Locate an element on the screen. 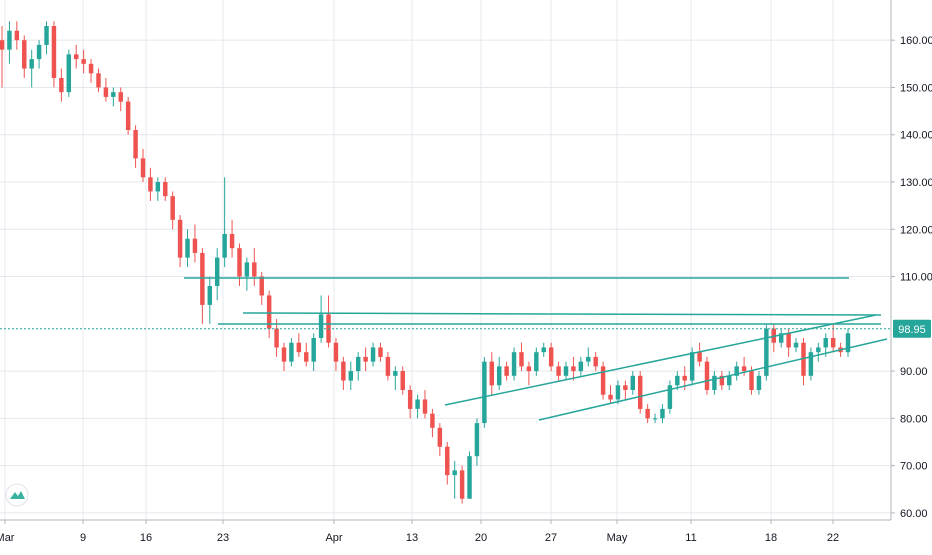 Image resolution: width=932 pixels, height=555 pixels. y-tick-label: 130.00 is located at coordinates (916, 183).